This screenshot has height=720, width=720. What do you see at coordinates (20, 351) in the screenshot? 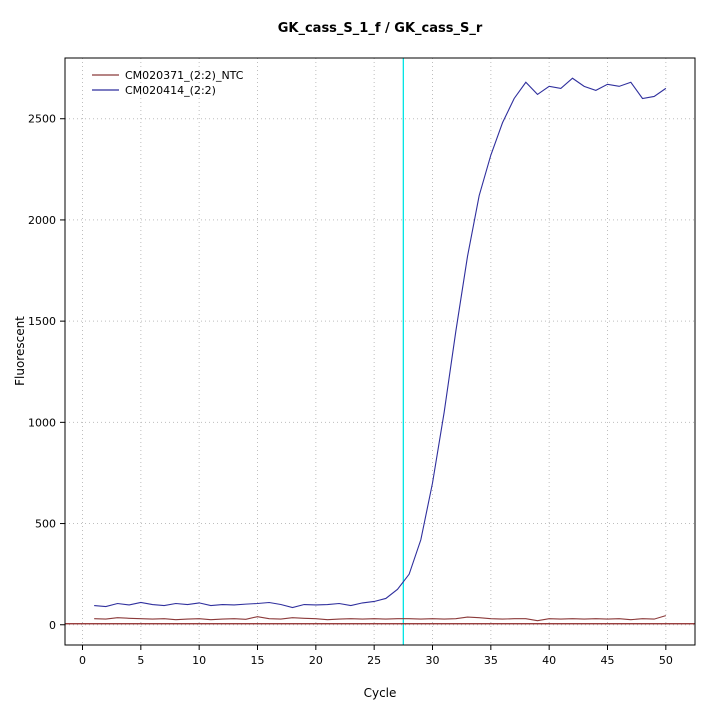
I see `y-axis-label: Fluorescent` at bounding box center [20, 351].